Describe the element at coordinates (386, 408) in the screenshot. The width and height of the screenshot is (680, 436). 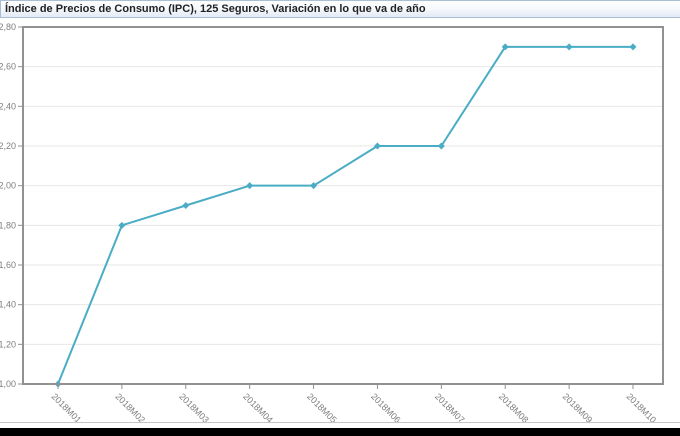
I see `x-axis-label: 2018M06` at that location.